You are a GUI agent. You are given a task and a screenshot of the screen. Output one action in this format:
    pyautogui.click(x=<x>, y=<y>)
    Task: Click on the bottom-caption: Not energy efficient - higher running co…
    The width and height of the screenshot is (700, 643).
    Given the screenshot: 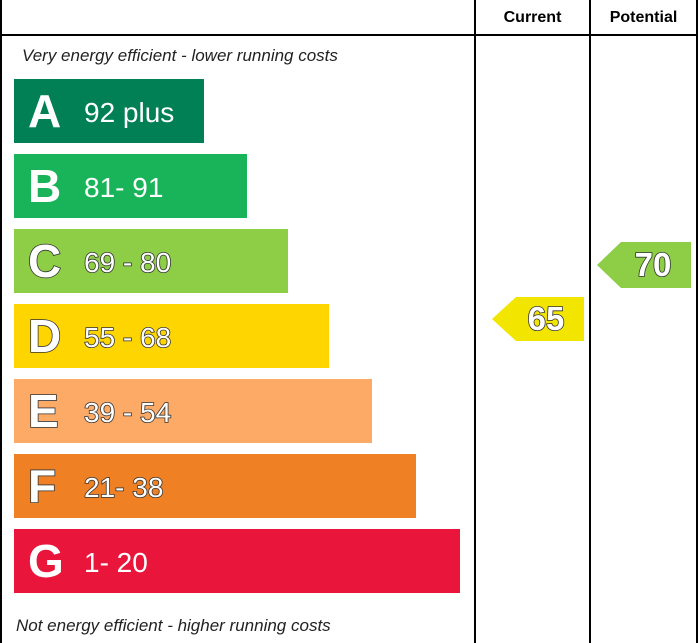 What is the action you would take?
    pyautogui.click(x=173, y=625)
    